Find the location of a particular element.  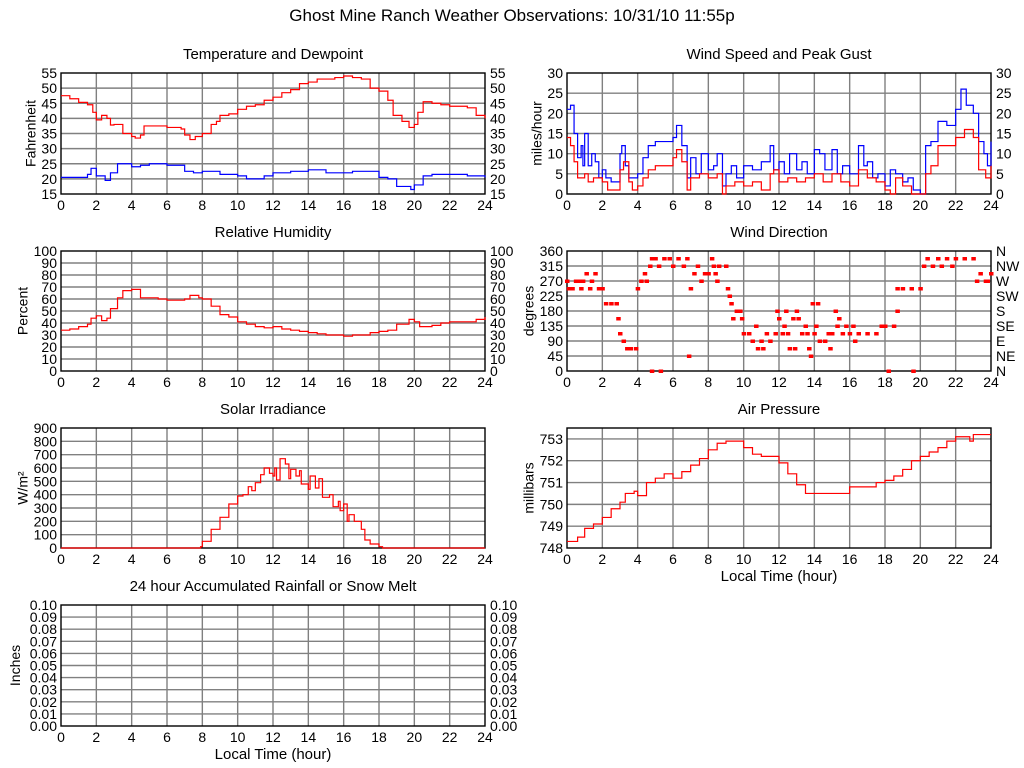

x-tick-label: 0 is located at coordinates (567, 559).